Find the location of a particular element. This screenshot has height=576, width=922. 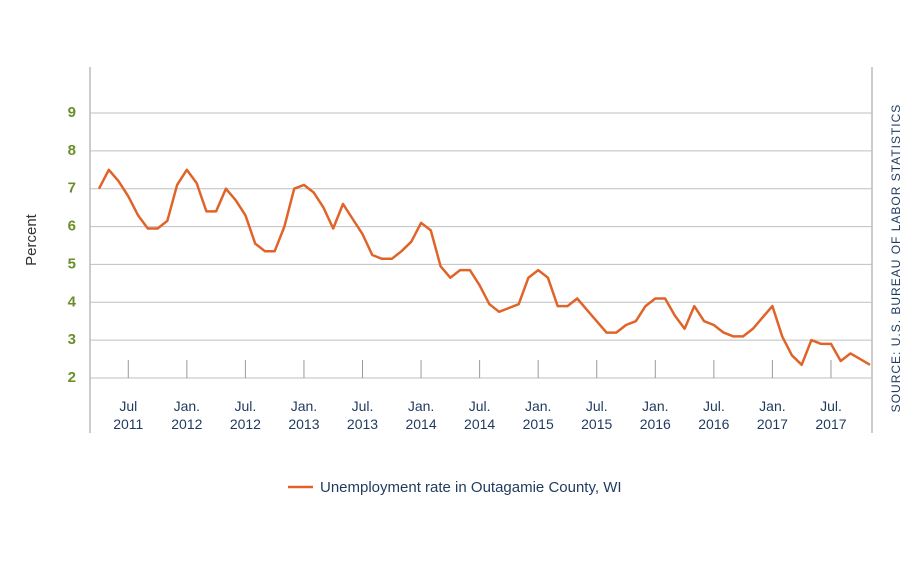

x-tick-label: Jul 2011 is located at coordinates (128, 415).